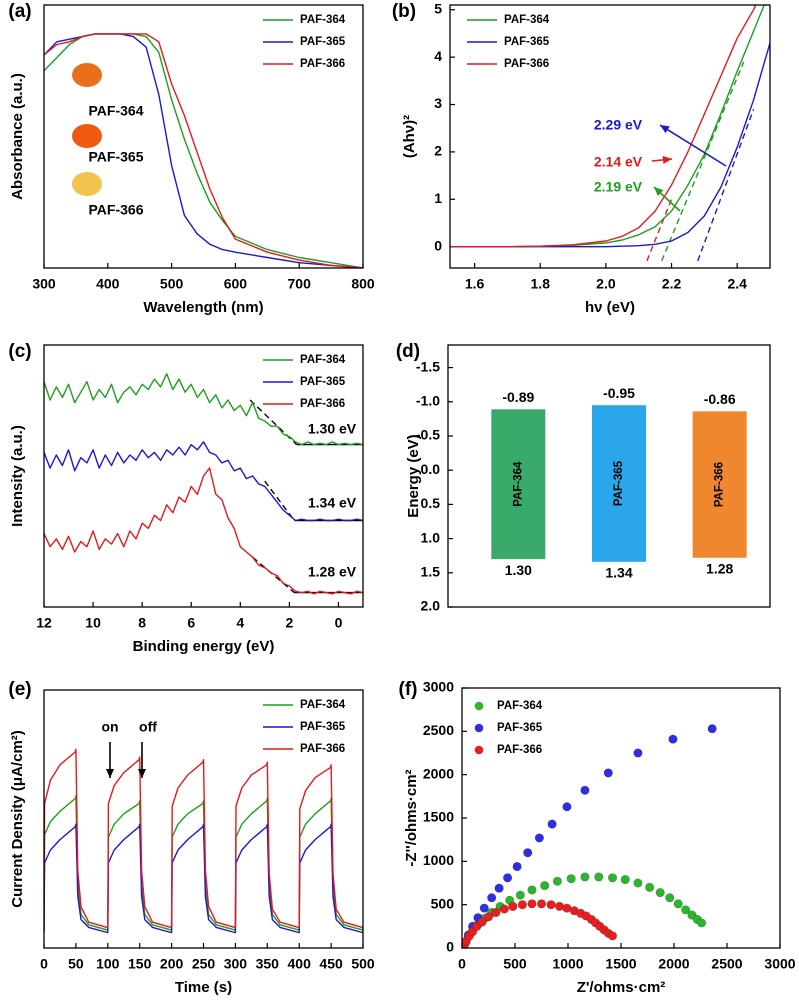  Describe the element at coordinates (409, 136) in the screenshot. I see `y-axis-title: (Ahν)²` at that location.